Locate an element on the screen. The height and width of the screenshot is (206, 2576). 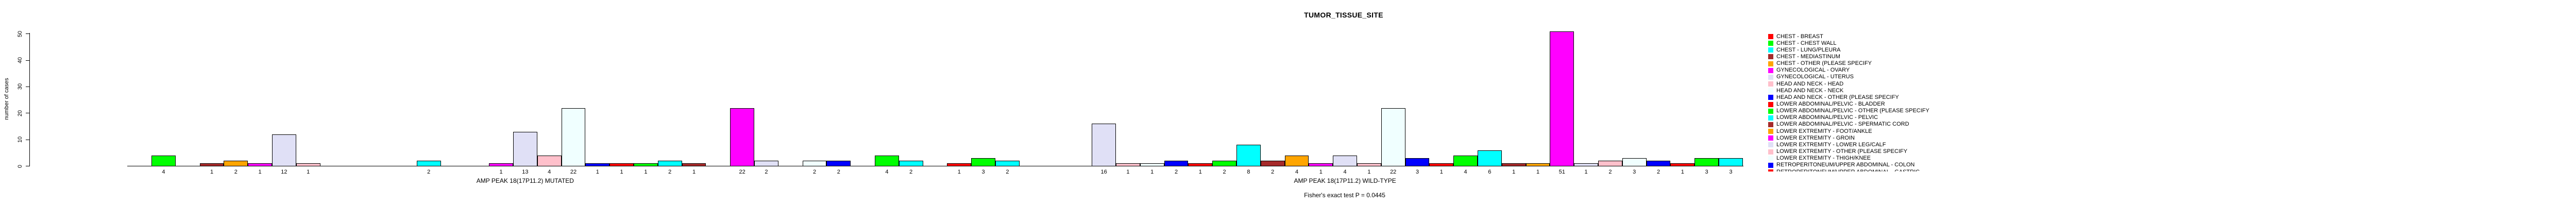
legend-label: GYNECOLOGICAL - OVARY is located at coordinates (1813, 70).